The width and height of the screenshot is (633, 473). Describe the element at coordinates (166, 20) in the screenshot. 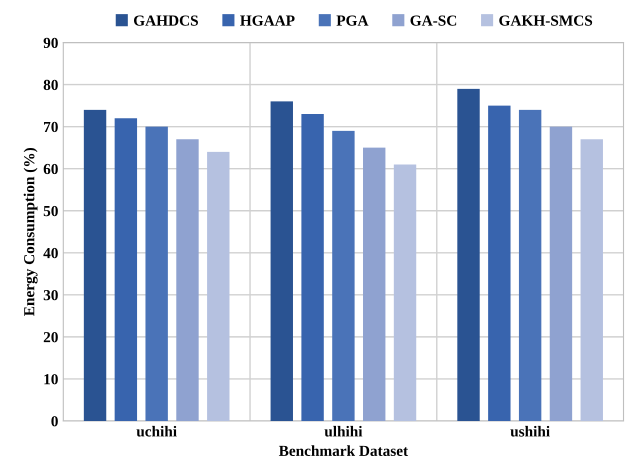

I see `legend-label: GAHDCS` at that location.